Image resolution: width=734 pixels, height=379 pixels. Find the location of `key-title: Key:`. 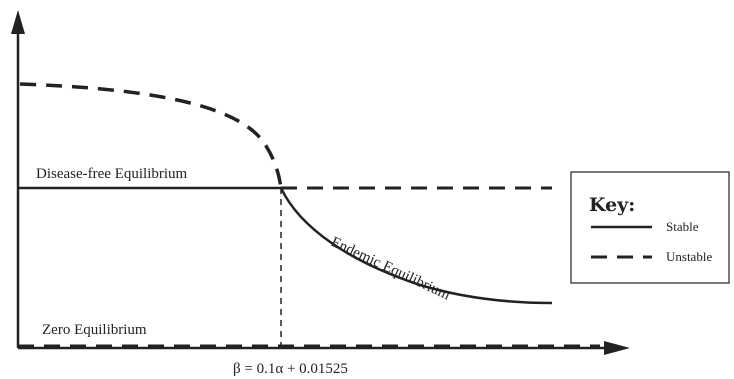

key-title: Key: is located at coordinates (612, 205).